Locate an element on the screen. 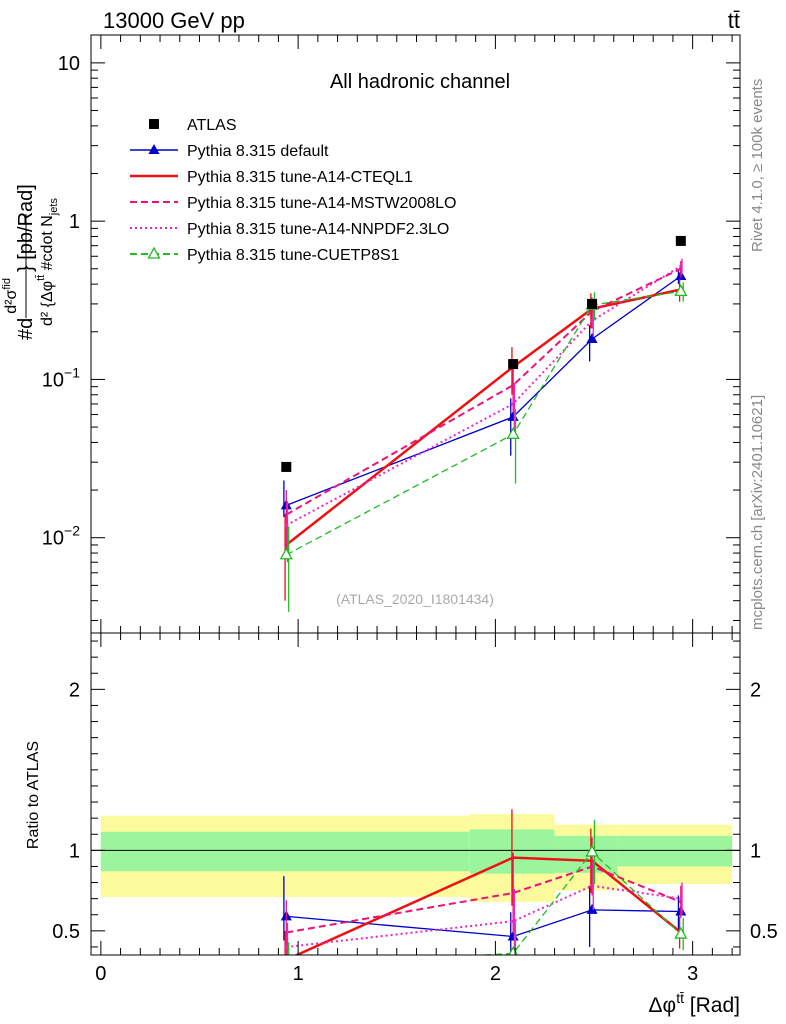  legend-label-4: Pythia 8.315 tune-CUETP8S1 is located at coordinates (293, 255).